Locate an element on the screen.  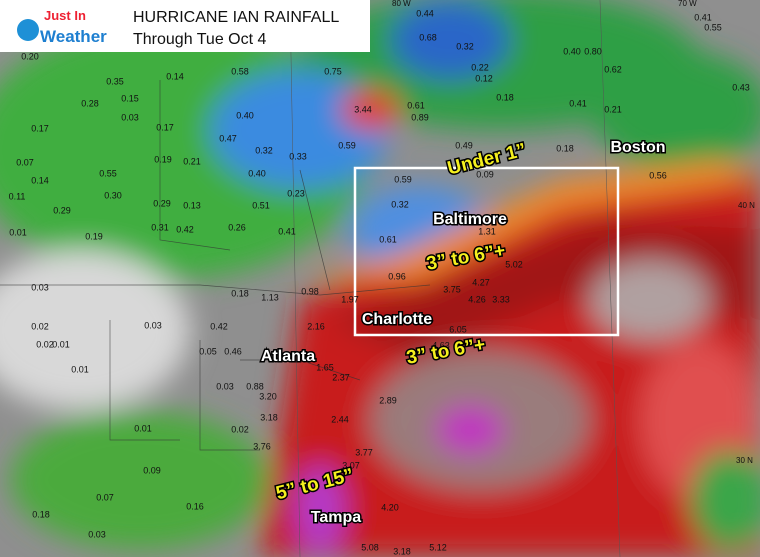
city: Tampa is located at coordinates (336, 517).